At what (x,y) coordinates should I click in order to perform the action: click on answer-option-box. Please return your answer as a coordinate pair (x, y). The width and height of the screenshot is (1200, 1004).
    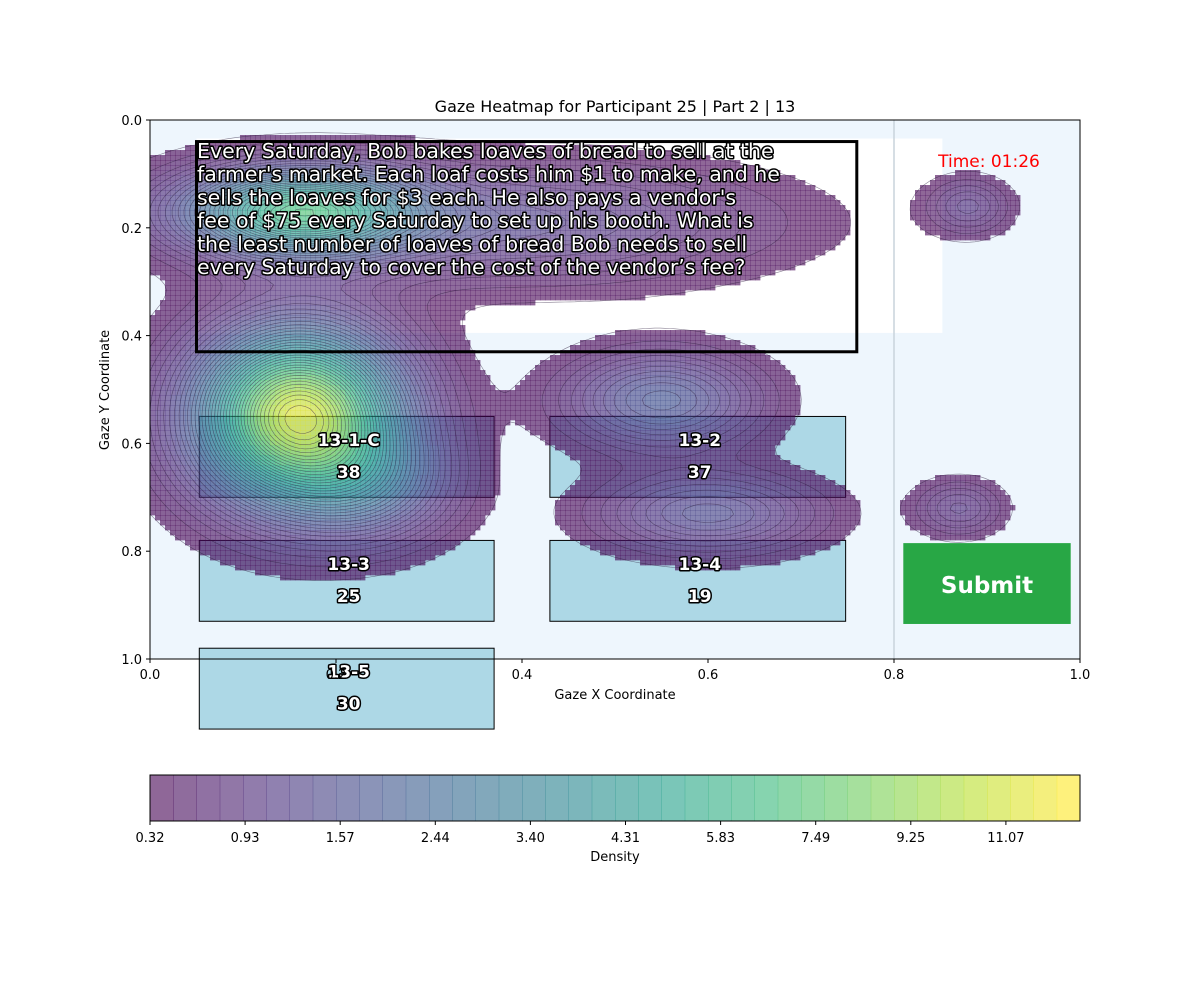
    Looking at the image, I should click on (346, 688).